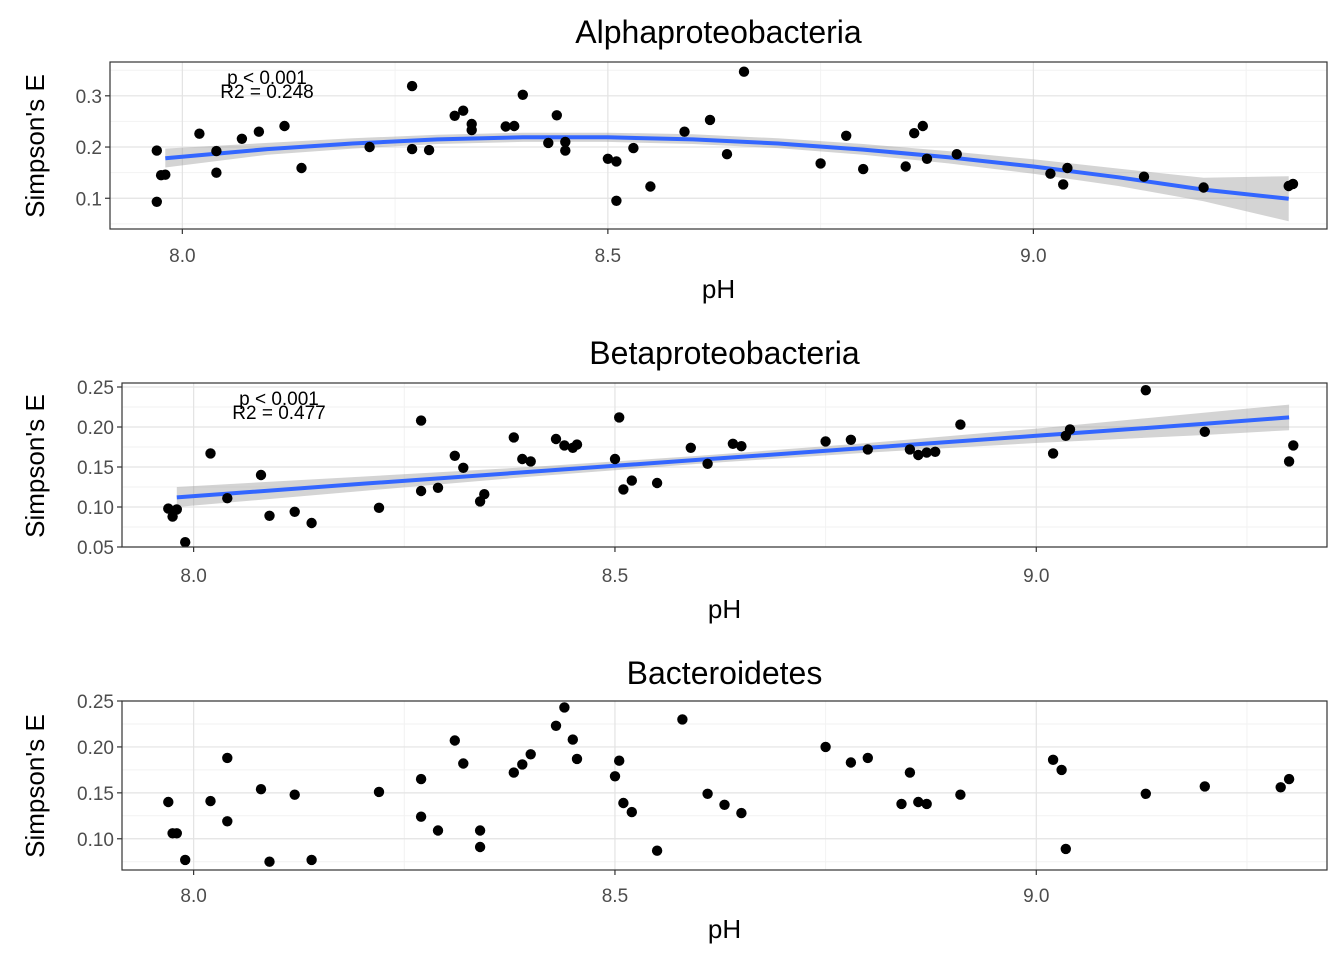 The height and width of the screenshot is (960, 1344). I want to click on y-tick-label: 0.1, so click(89, 199).